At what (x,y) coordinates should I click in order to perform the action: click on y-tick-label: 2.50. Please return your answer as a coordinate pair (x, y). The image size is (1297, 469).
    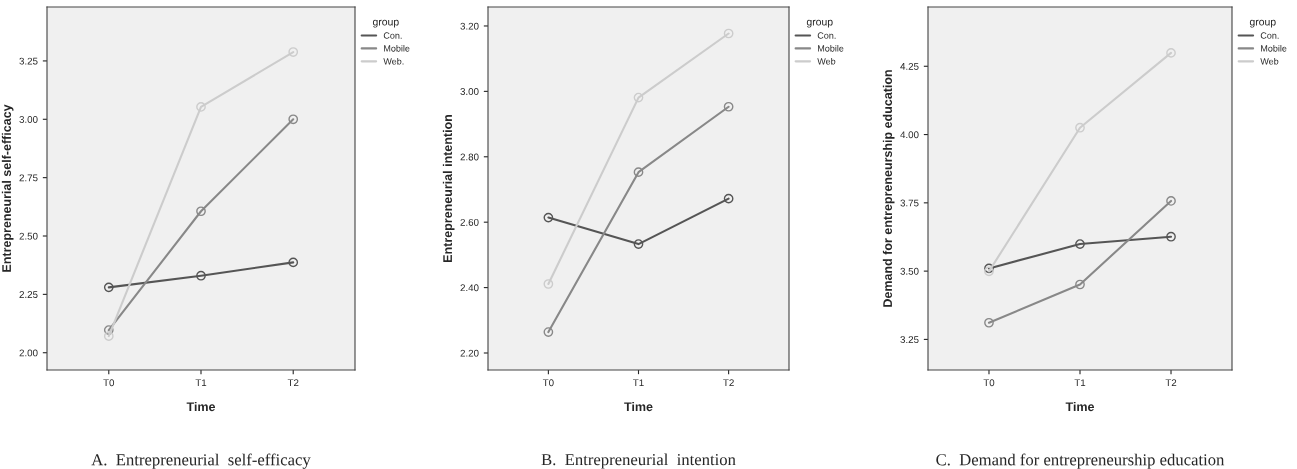
    Looking at the image, I should click on (28, 236).